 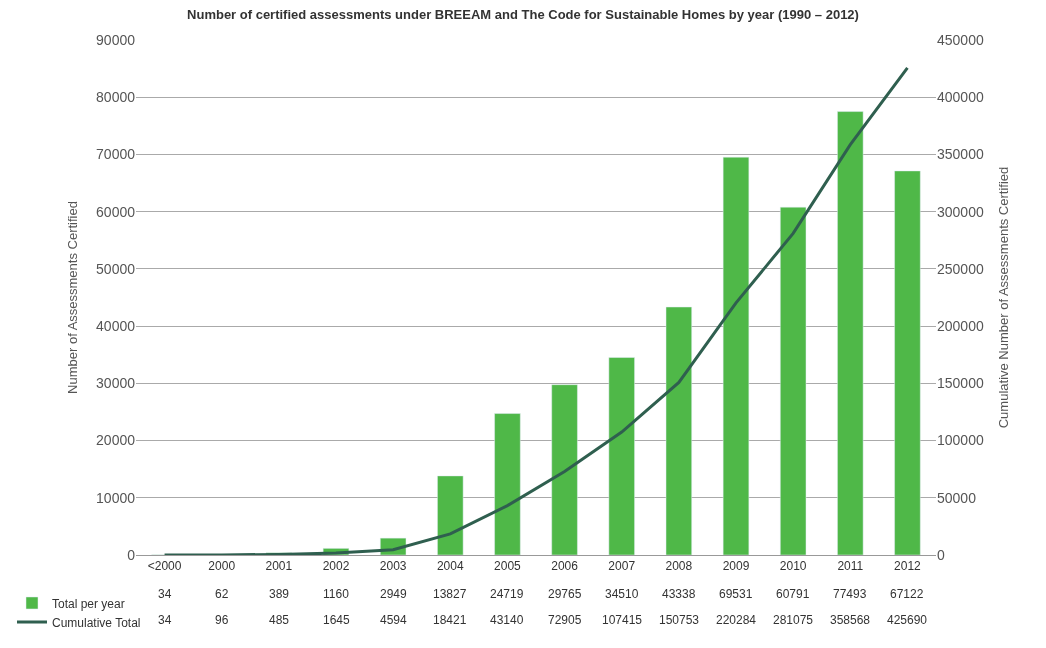 I want to click on y2-tick-label: 400000, so click(x=960, y=97).